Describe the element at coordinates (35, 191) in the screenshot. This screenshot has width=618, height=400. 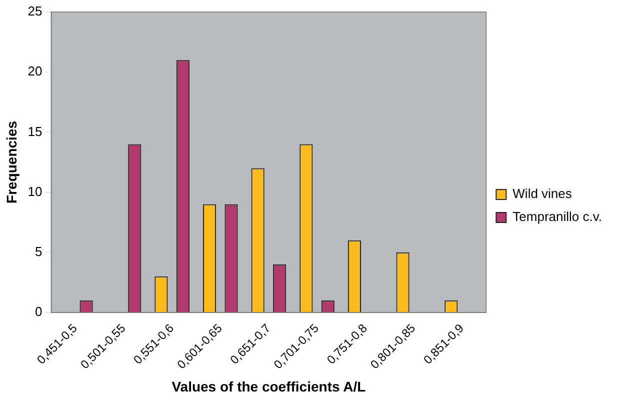
I see `y-tick-label: 10` at that location.